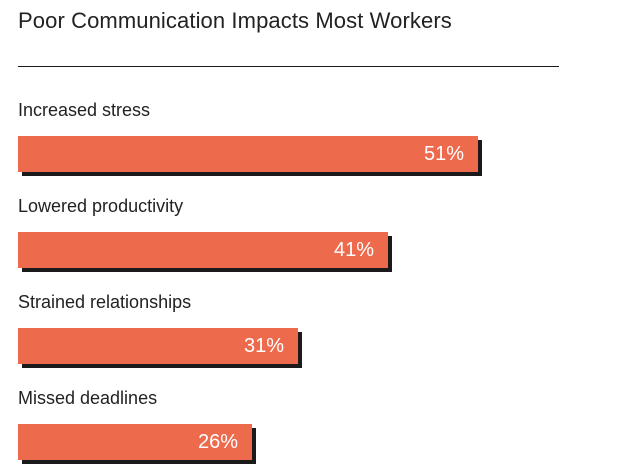 This screenshot has width=644, height=476. I want to click on bar: 51%, so click(248, 154).